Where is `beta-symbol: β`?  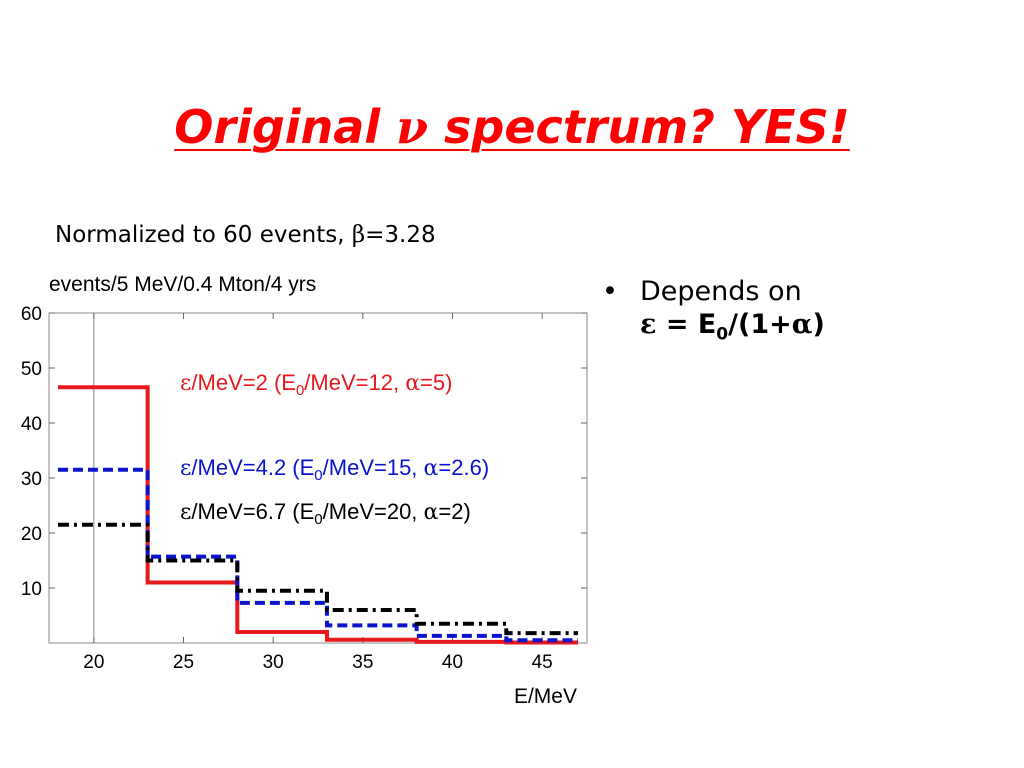 beta-symbol: β is located at coordinates (358, 235).